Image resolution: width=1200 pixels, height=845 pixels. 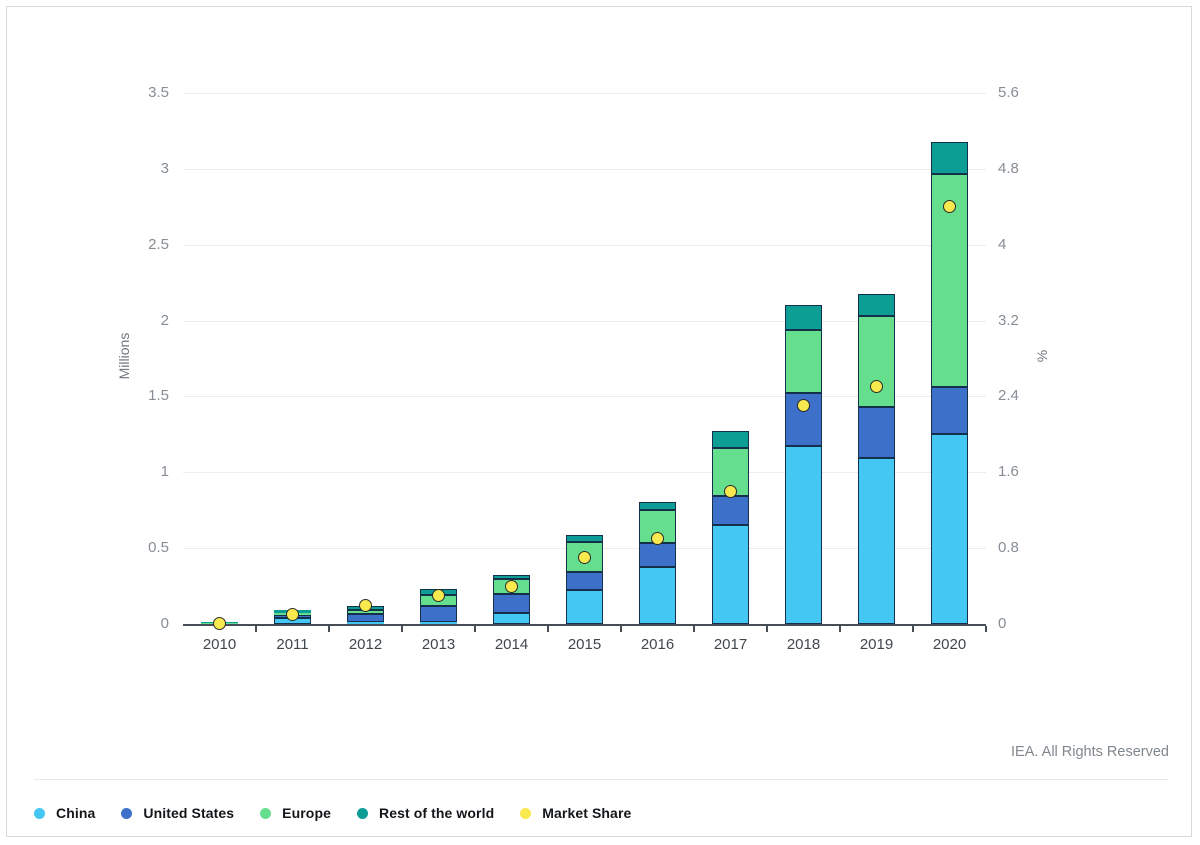 I want to click on bar-segment-united-states-2019, so click(x=876, y=432).